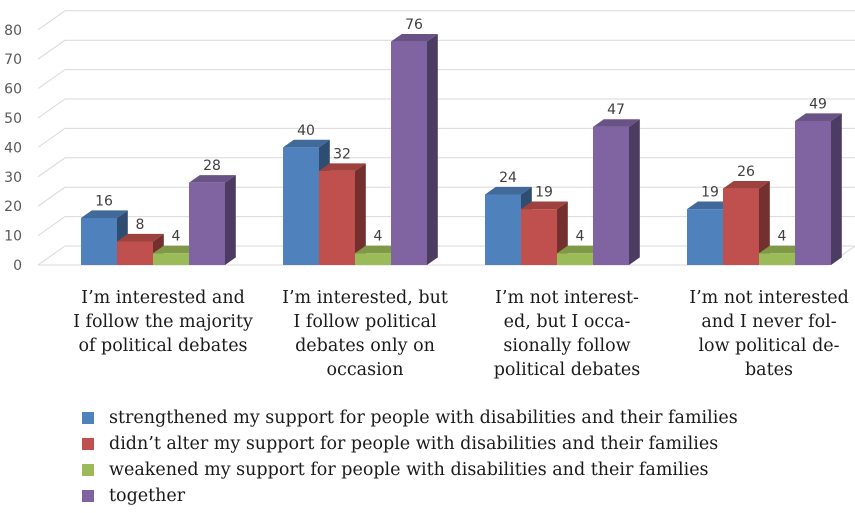 The height and width of the screenshot is (513, 855). Describe the element at coordinates (147, 496) in the screenshot. I see `legend-label: together` at that location.